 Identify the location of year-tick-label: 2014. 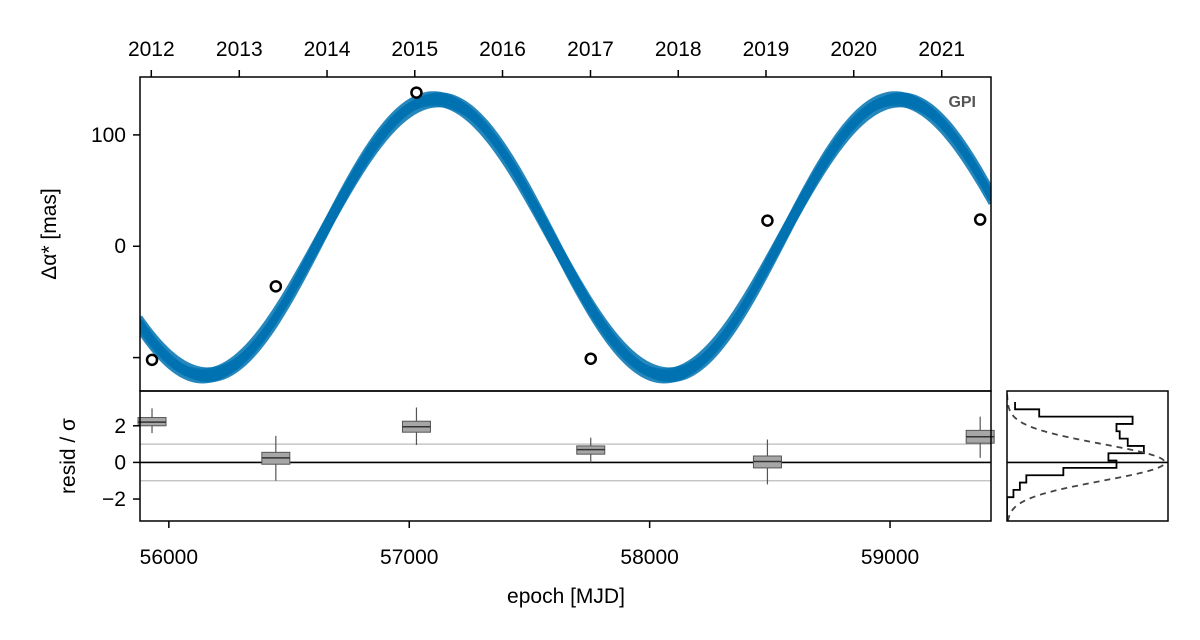
(327, 49).